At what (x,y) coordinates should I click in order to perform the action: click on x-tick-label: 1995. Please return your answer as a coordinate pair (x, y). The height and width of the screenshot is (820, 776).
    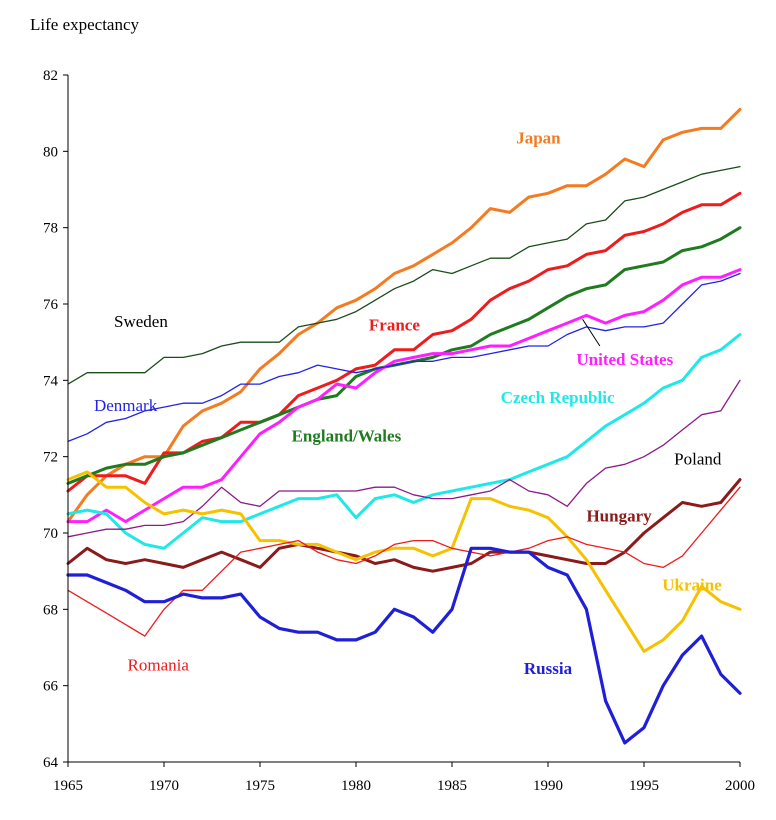
    Looking at the image, I should click on (644, 786).